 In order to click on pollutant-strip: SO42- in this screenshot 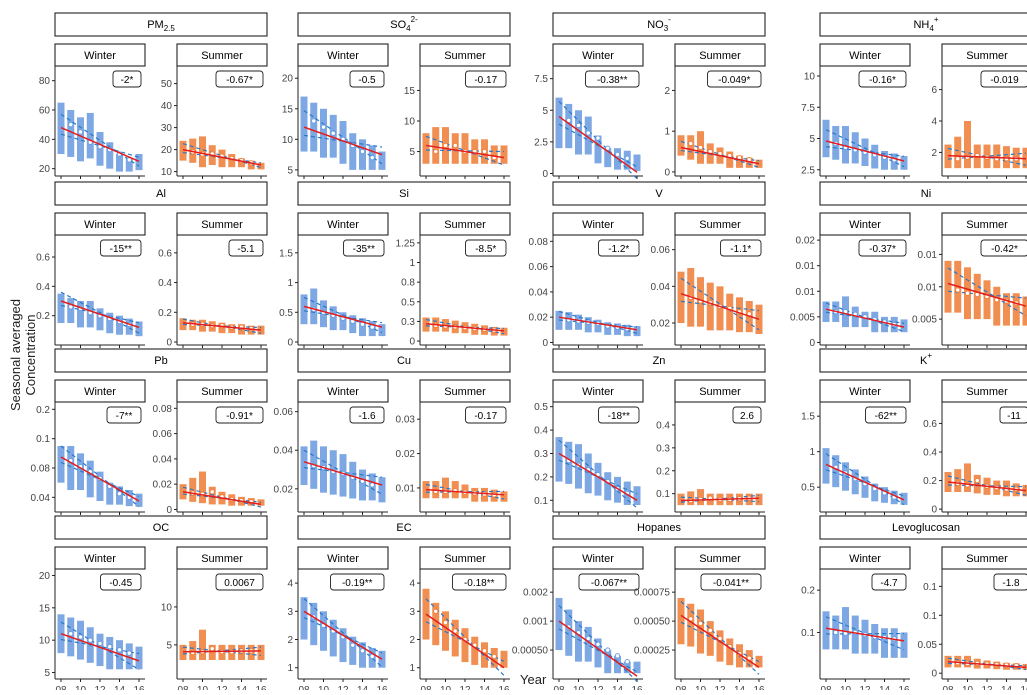, I will do `click(404, 24)`.